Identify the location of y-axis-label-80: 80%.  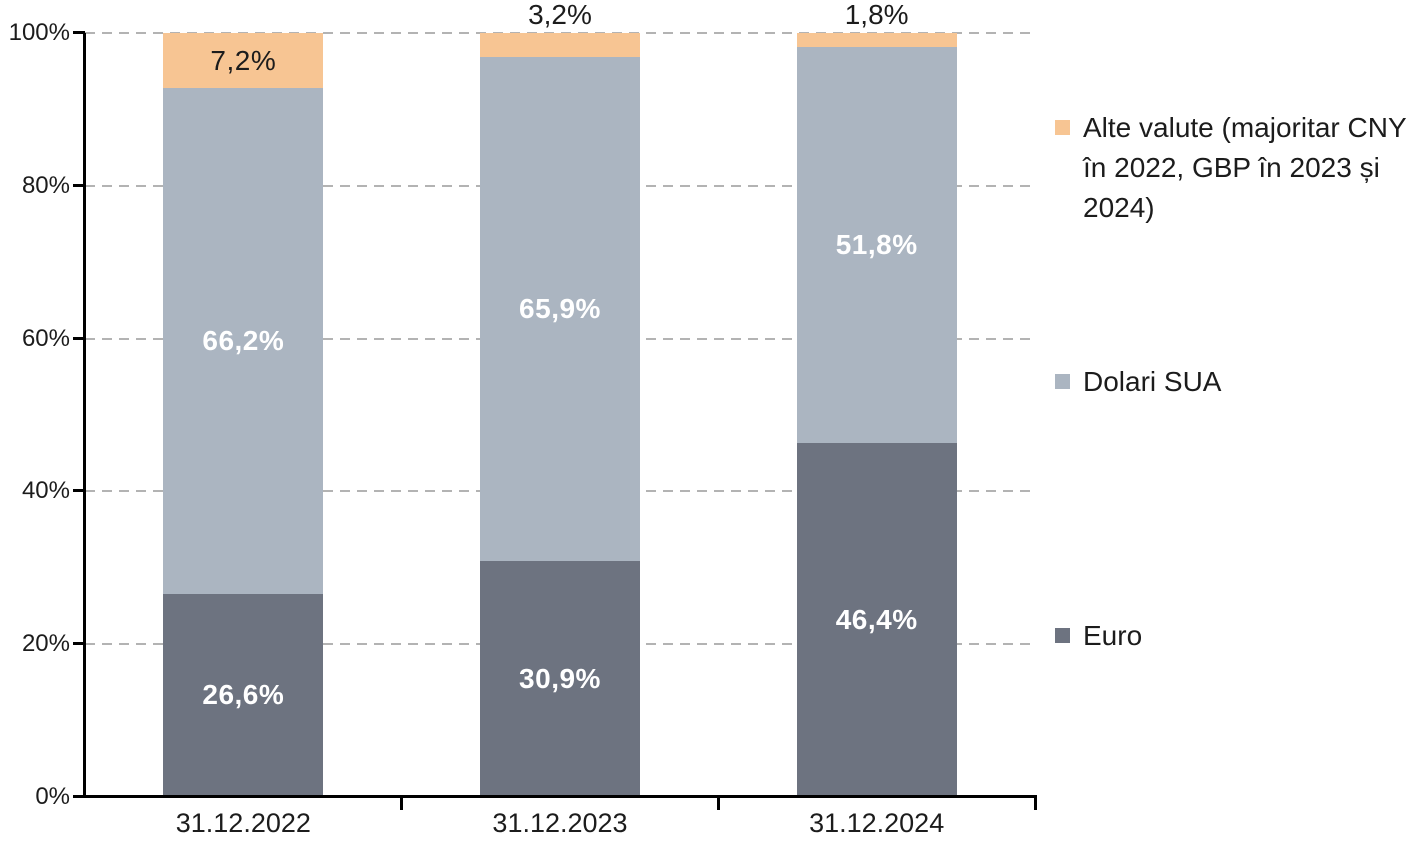
(45, 185).